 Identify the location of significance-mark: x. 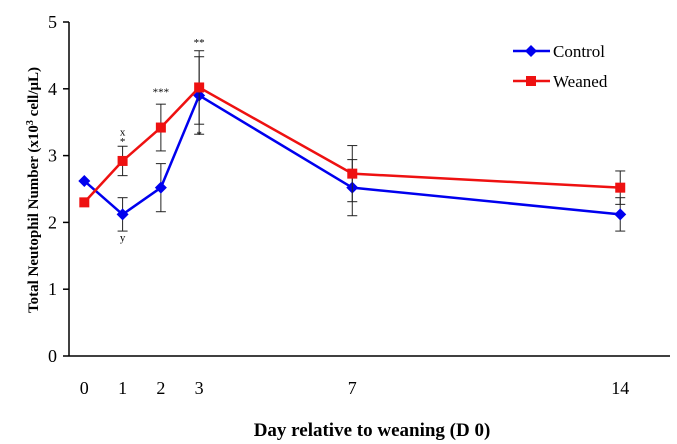
(123, 133).